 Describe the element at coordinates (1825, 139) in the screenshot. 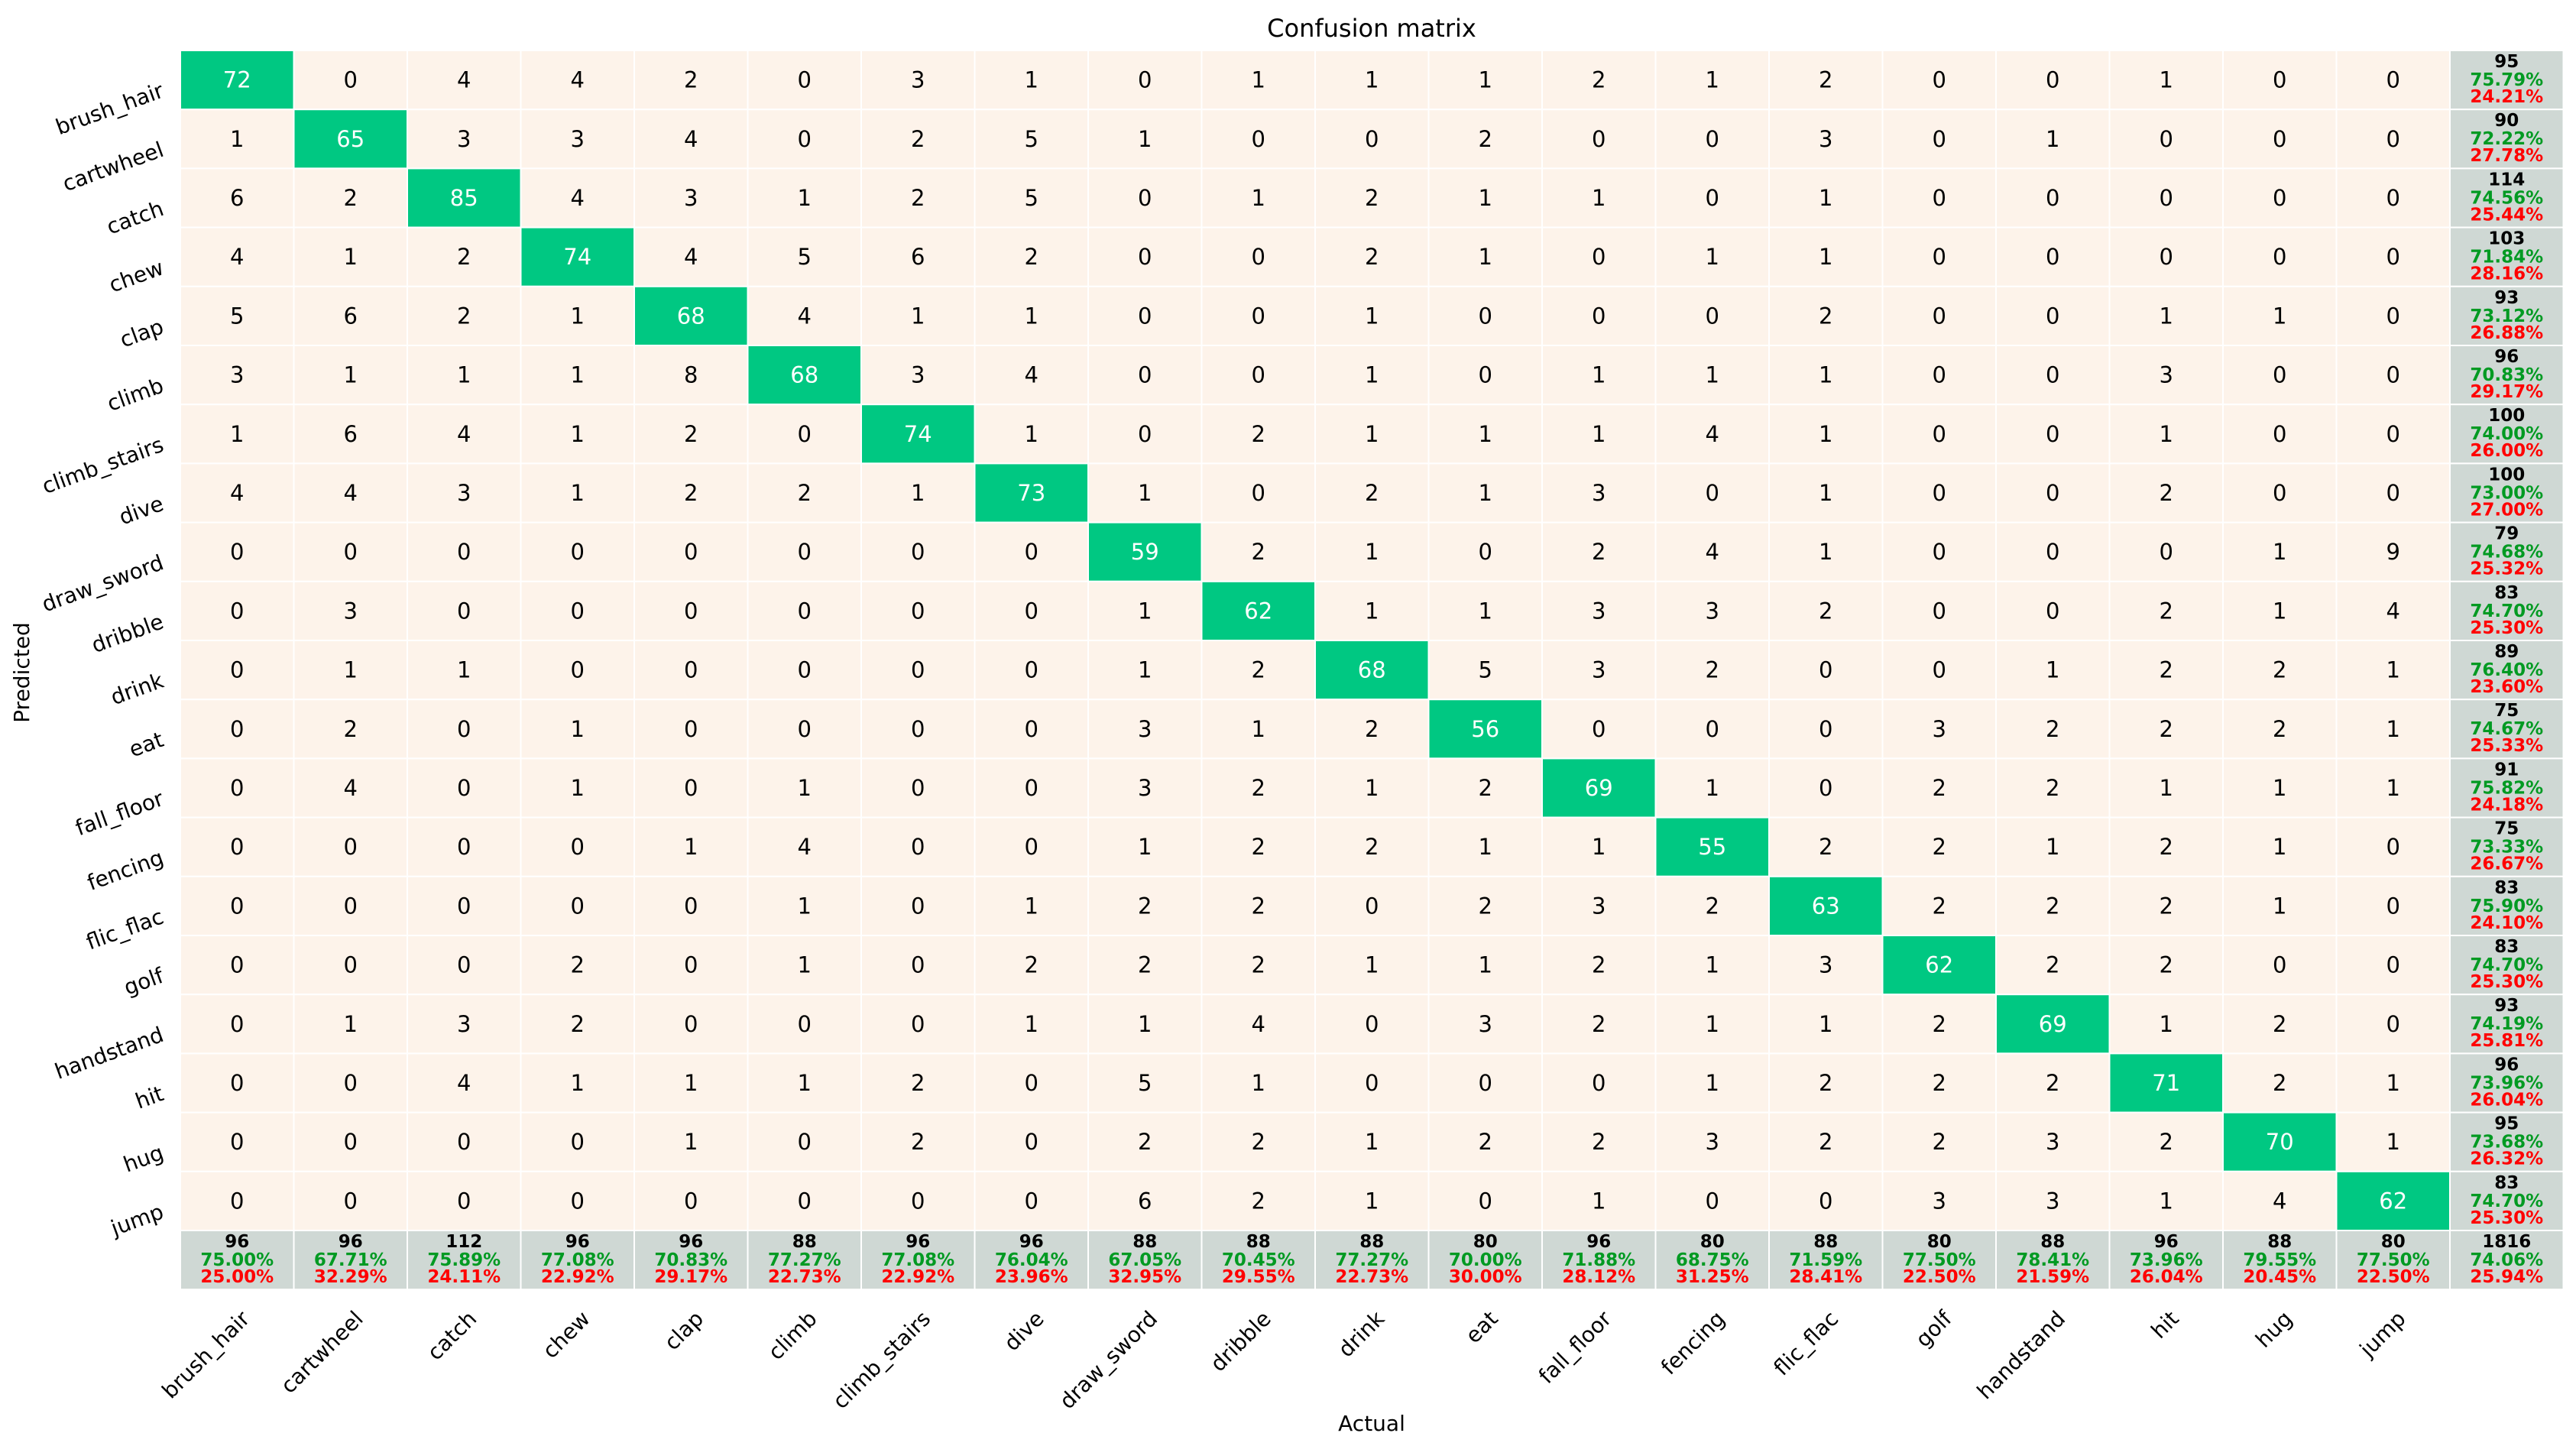

I see `cell-value-1-14: 3` at that location.